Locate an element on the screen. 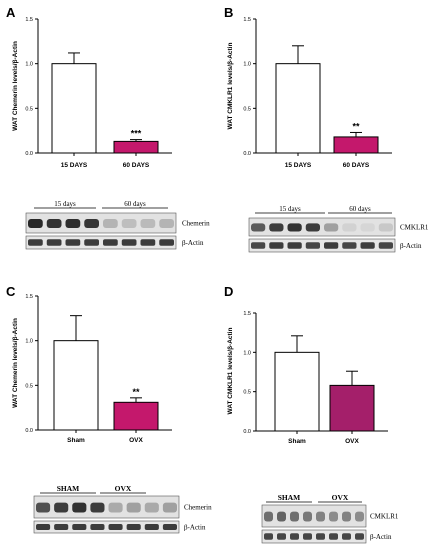 Image resolution: width=437 pixels, height=550 pixels. panel-letter: B is located at coordinates (228, 12).